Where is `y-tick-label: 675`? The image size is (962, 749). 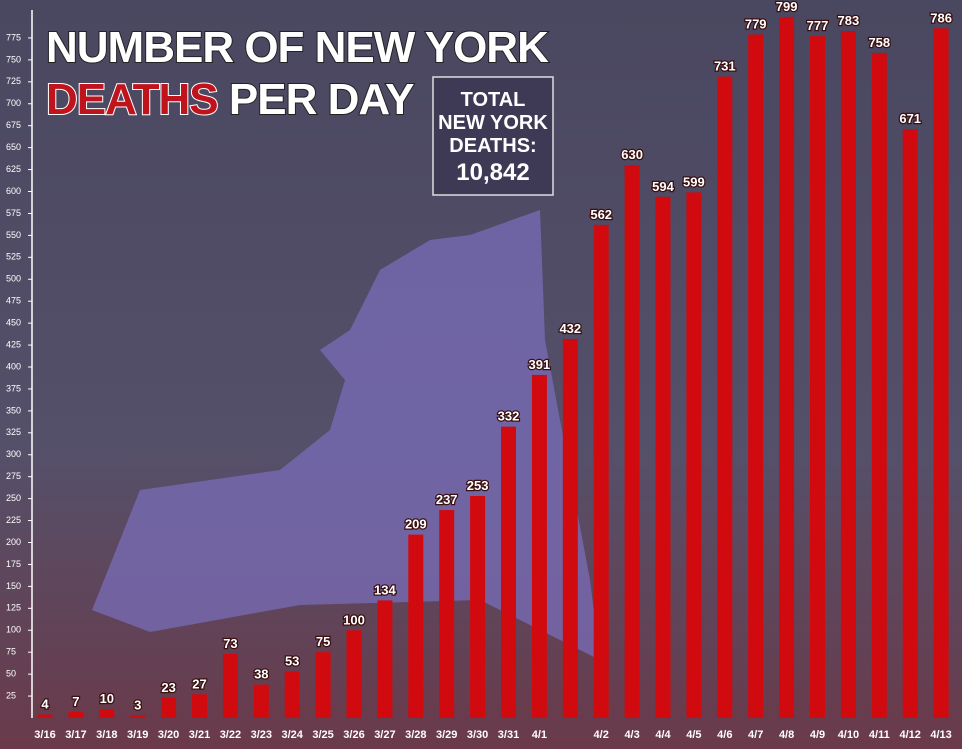 y-tick-label: 675 is located at coordinates (13, 125).